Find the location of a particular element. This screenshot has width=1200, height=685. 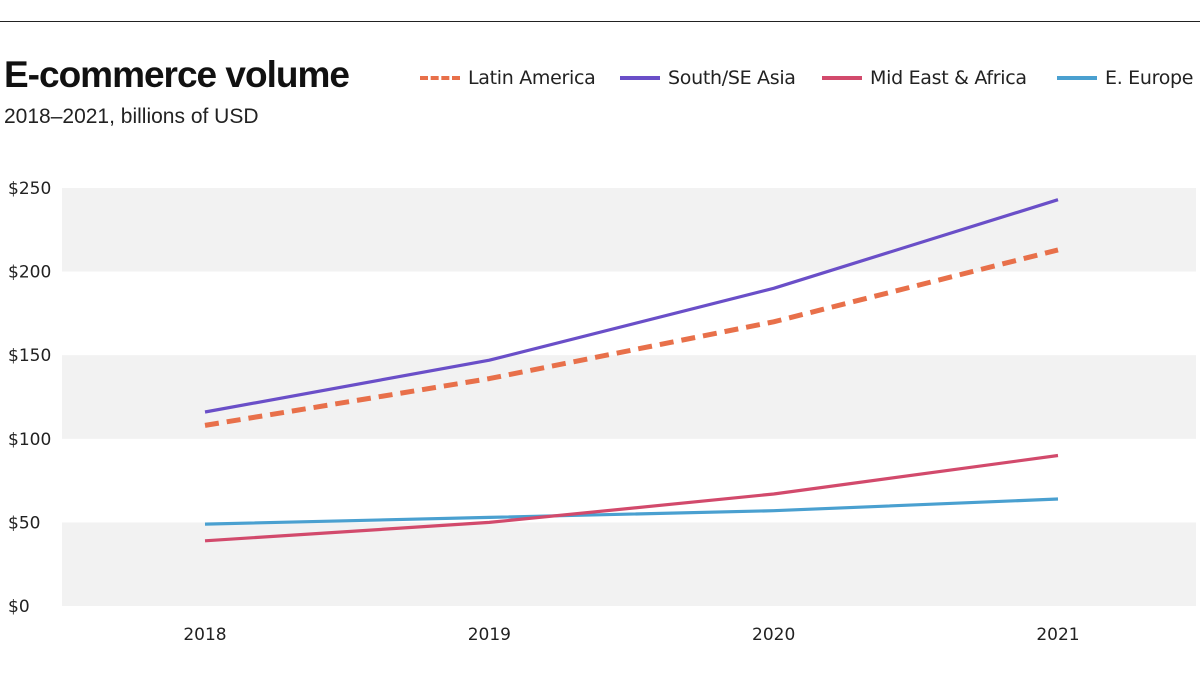

series-line-e-europe is located at coordinates (631, 511).